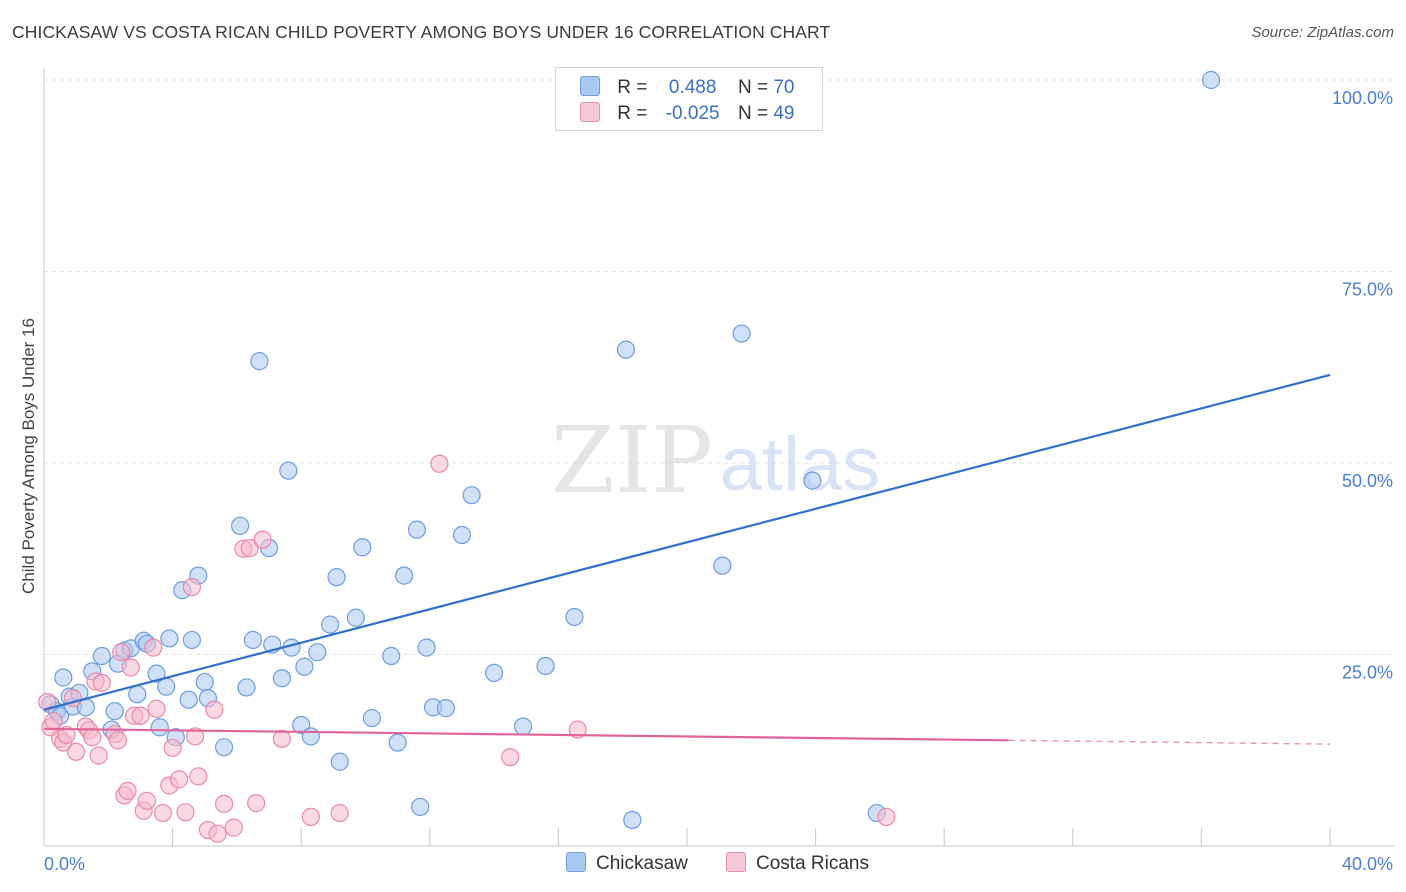  I want to click on legend-row-costa-ricans: R = -0.025 N = 49, so click(687, 114).